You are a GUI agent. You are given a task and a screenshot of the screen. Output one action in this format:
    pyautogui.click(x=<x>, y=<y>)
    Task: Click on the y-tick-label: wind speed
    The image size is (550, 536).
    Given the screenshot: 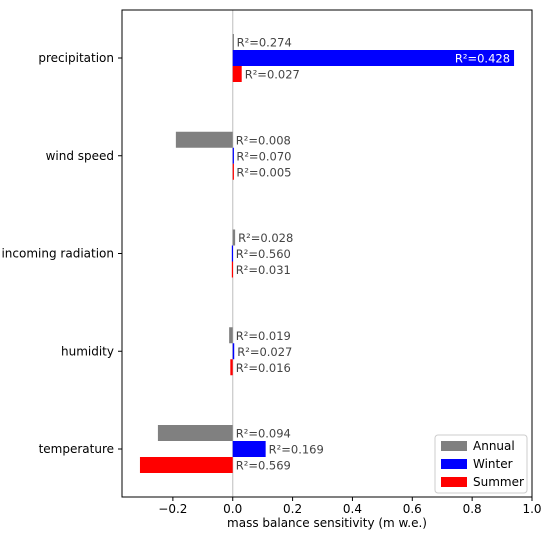 What is the action you would take?
    pyautogui.click(x=80, y=156)
    